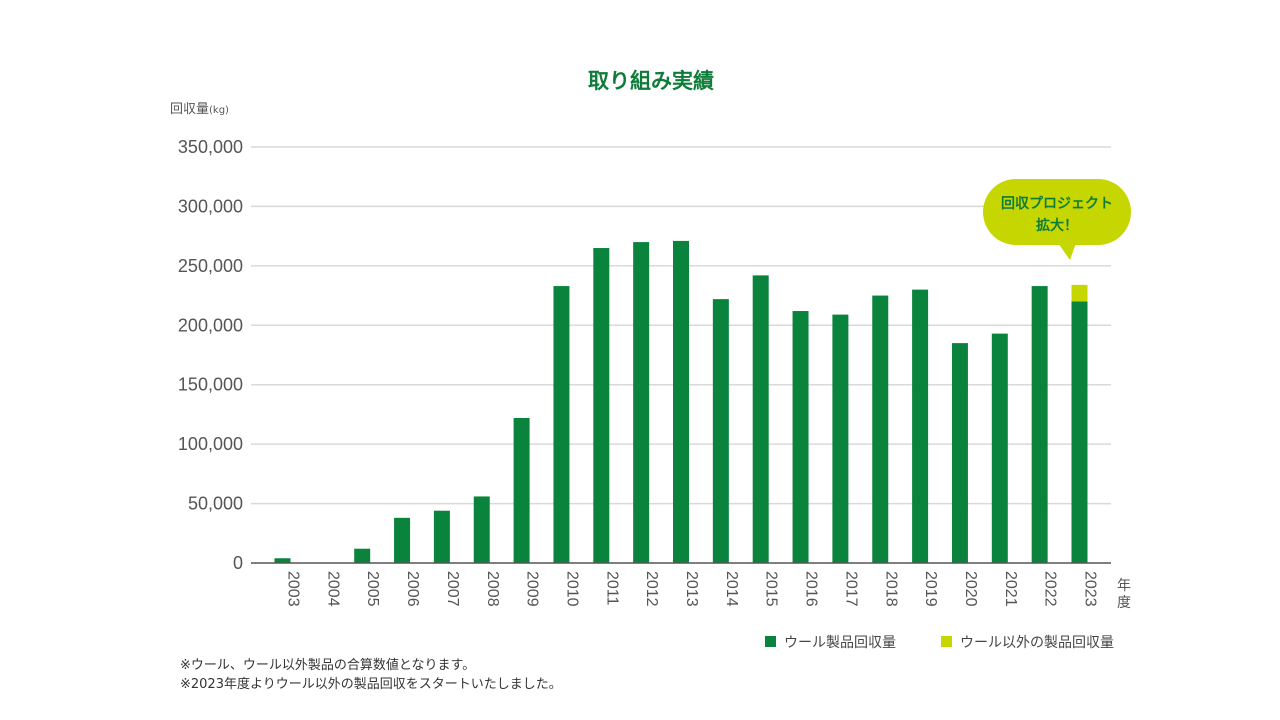 Image resolution: width=1280 pixels, height=720 pixels. I want to click on y-tick-label: 350,000, so click(210, 147).